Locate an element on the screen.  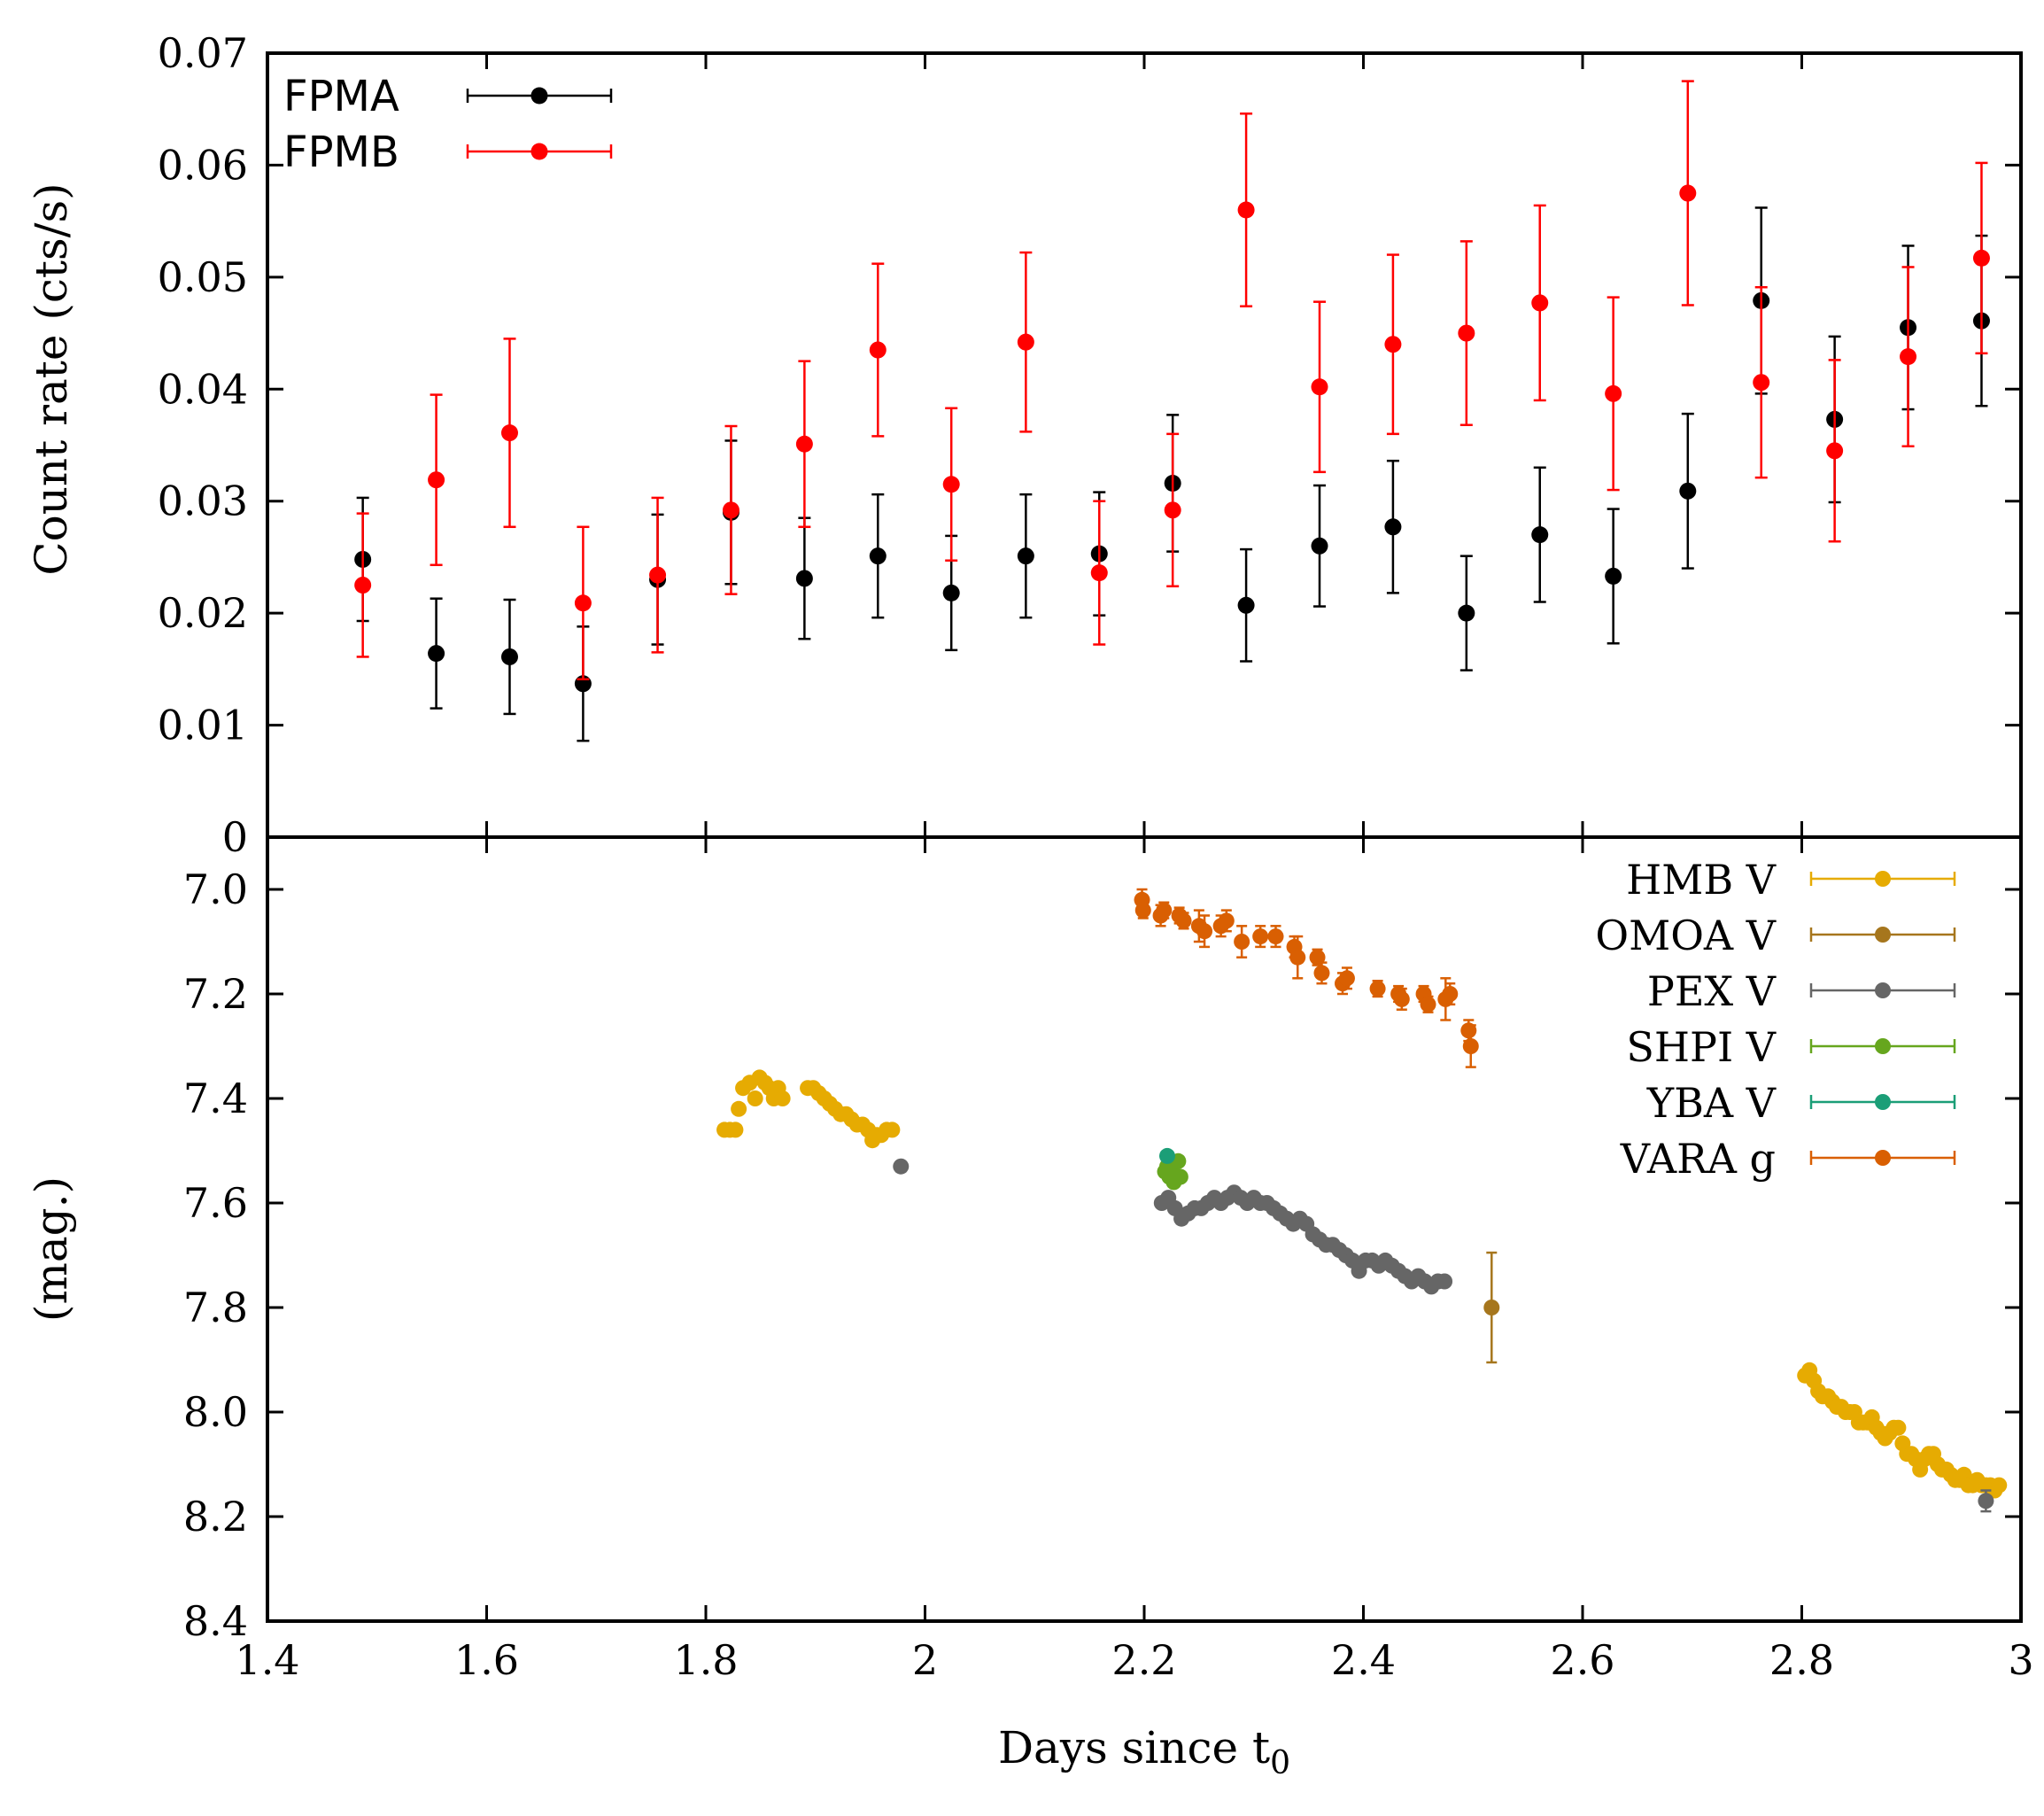
series-shpi-v: SHPI V is located at coordinates (1556, 1107).